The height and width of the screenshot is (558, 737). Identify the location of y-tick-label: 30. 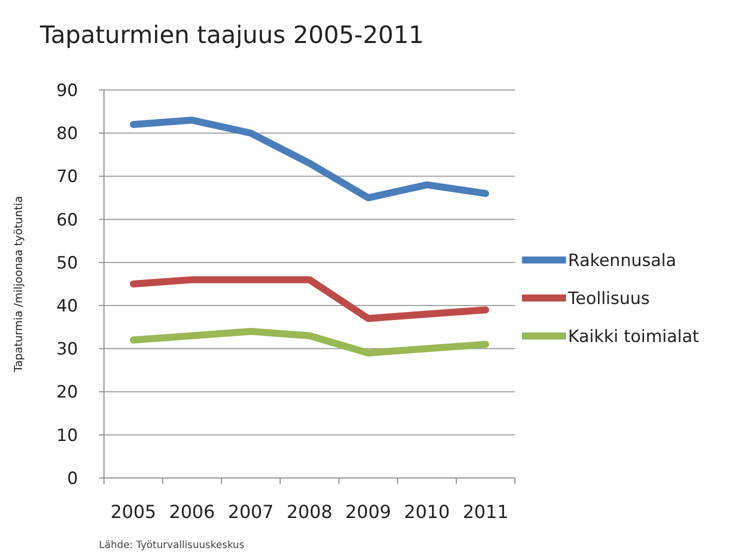
(67, 350).